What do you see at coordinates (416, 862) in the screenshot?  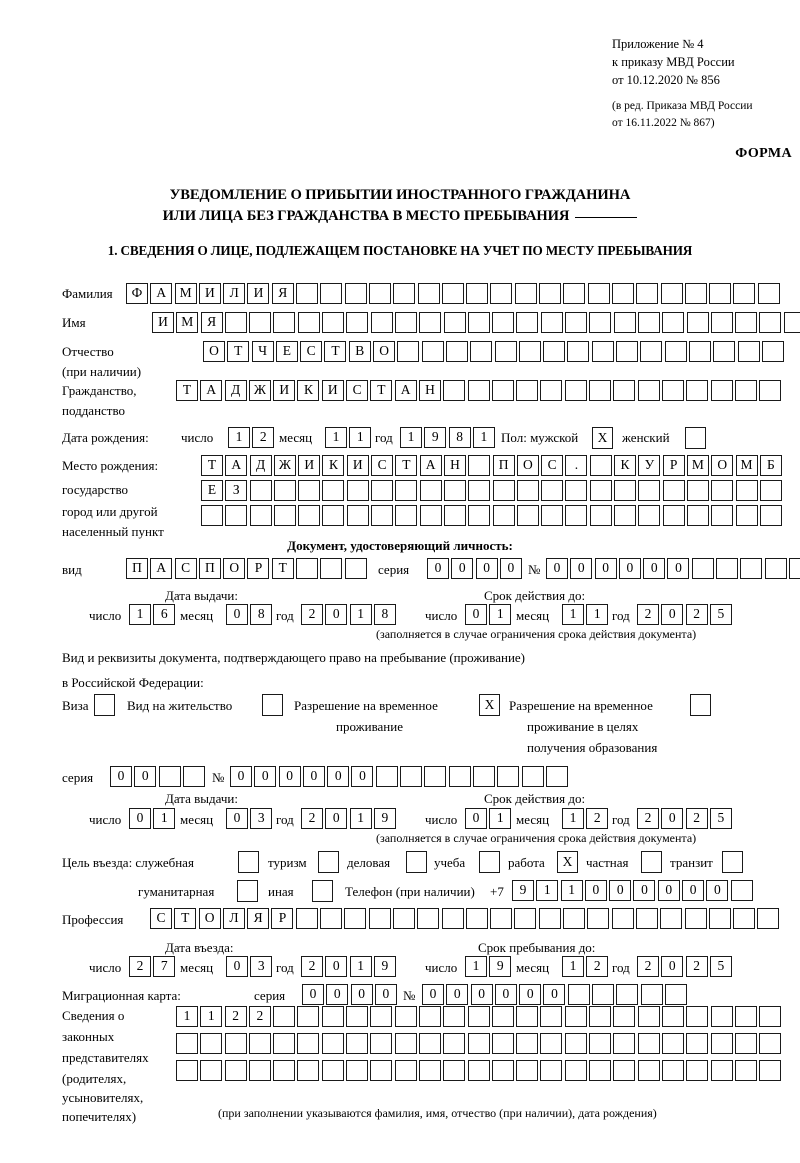 I see `checkbox-purpose-business` at bounding box center [416, 862].